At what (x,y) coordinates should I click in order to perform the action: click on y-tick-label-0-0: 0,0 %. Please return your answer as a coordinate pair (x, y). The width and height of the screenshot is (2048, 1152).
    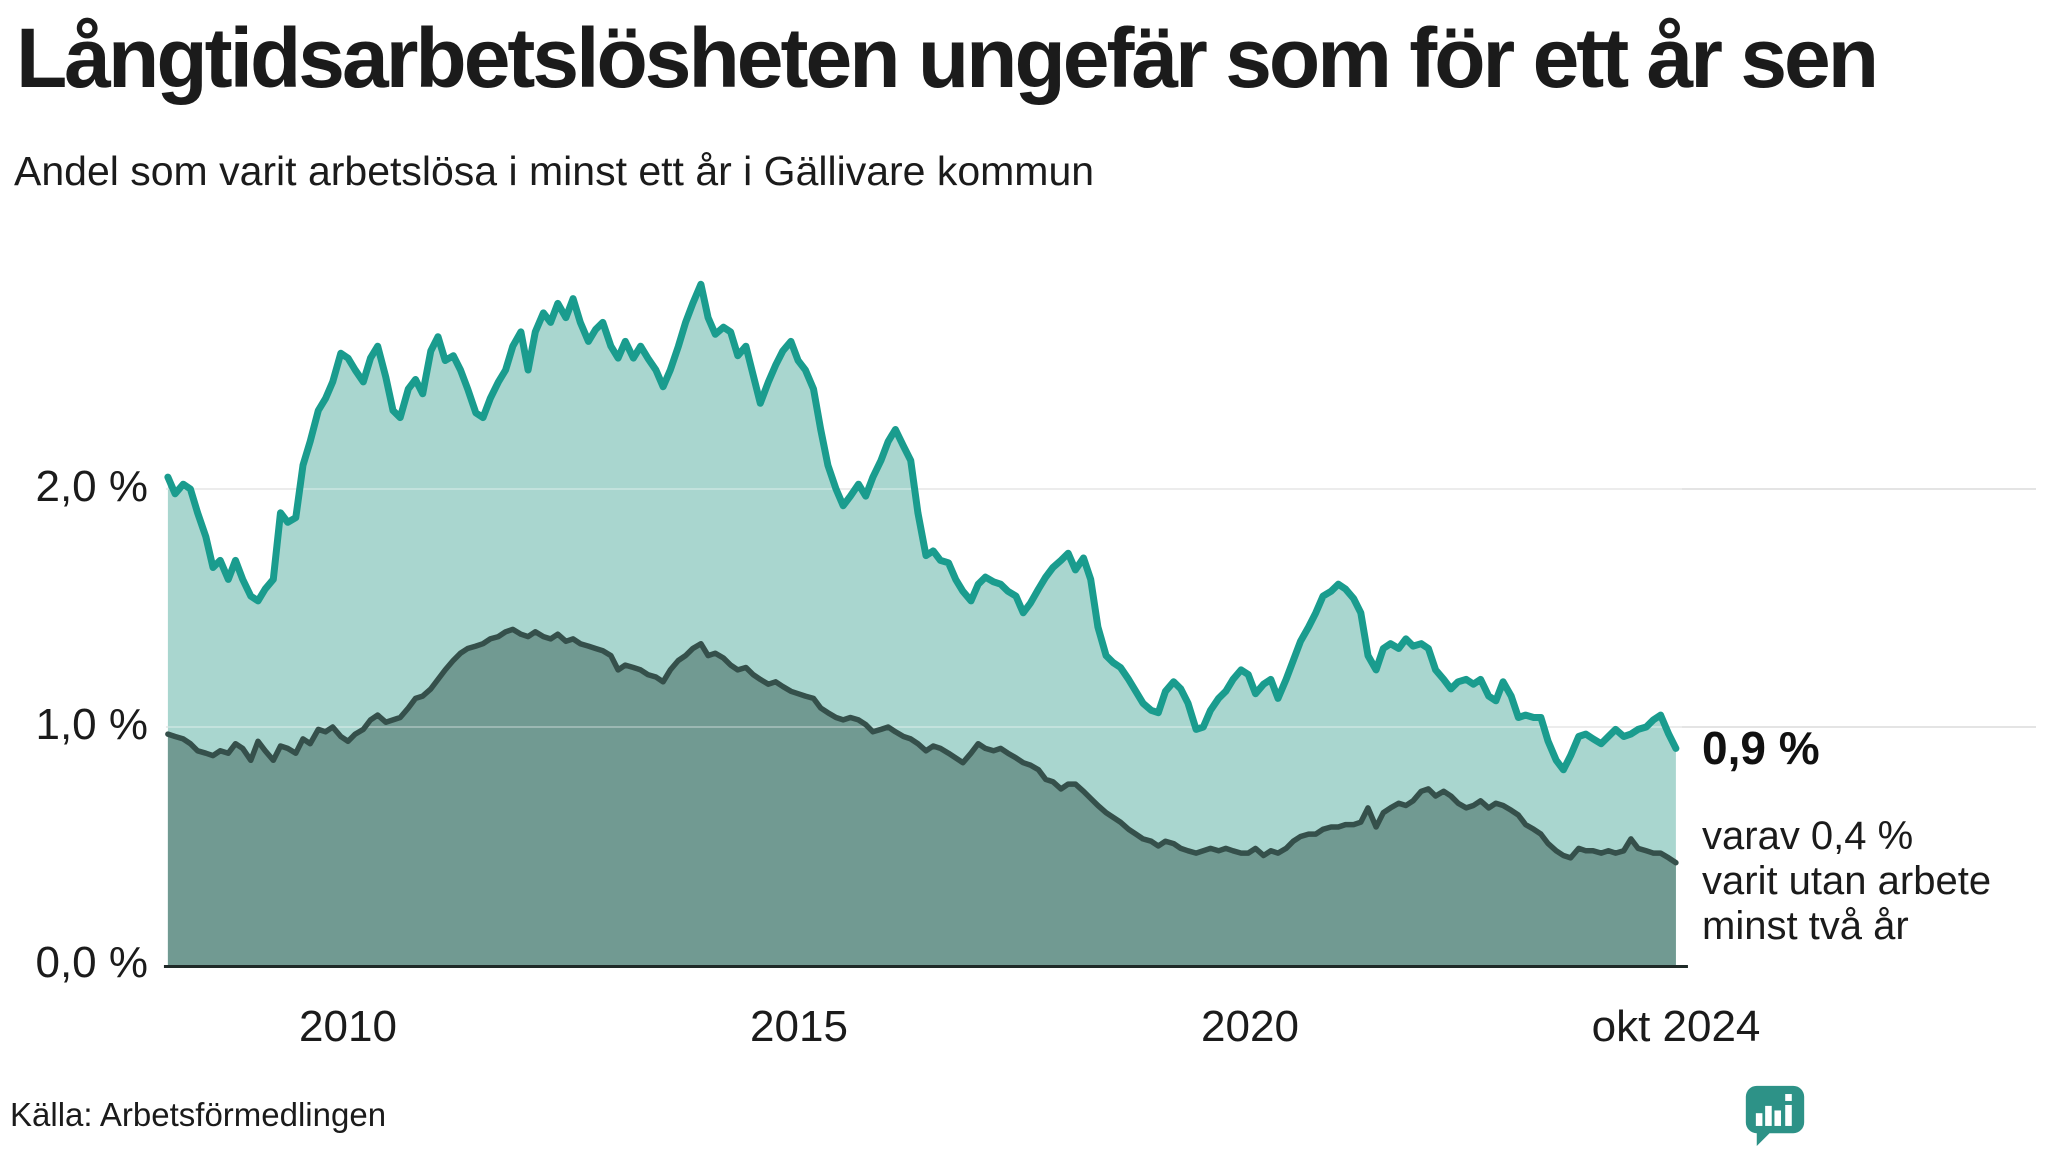
    Looking at the image, I should click on (91, 962).